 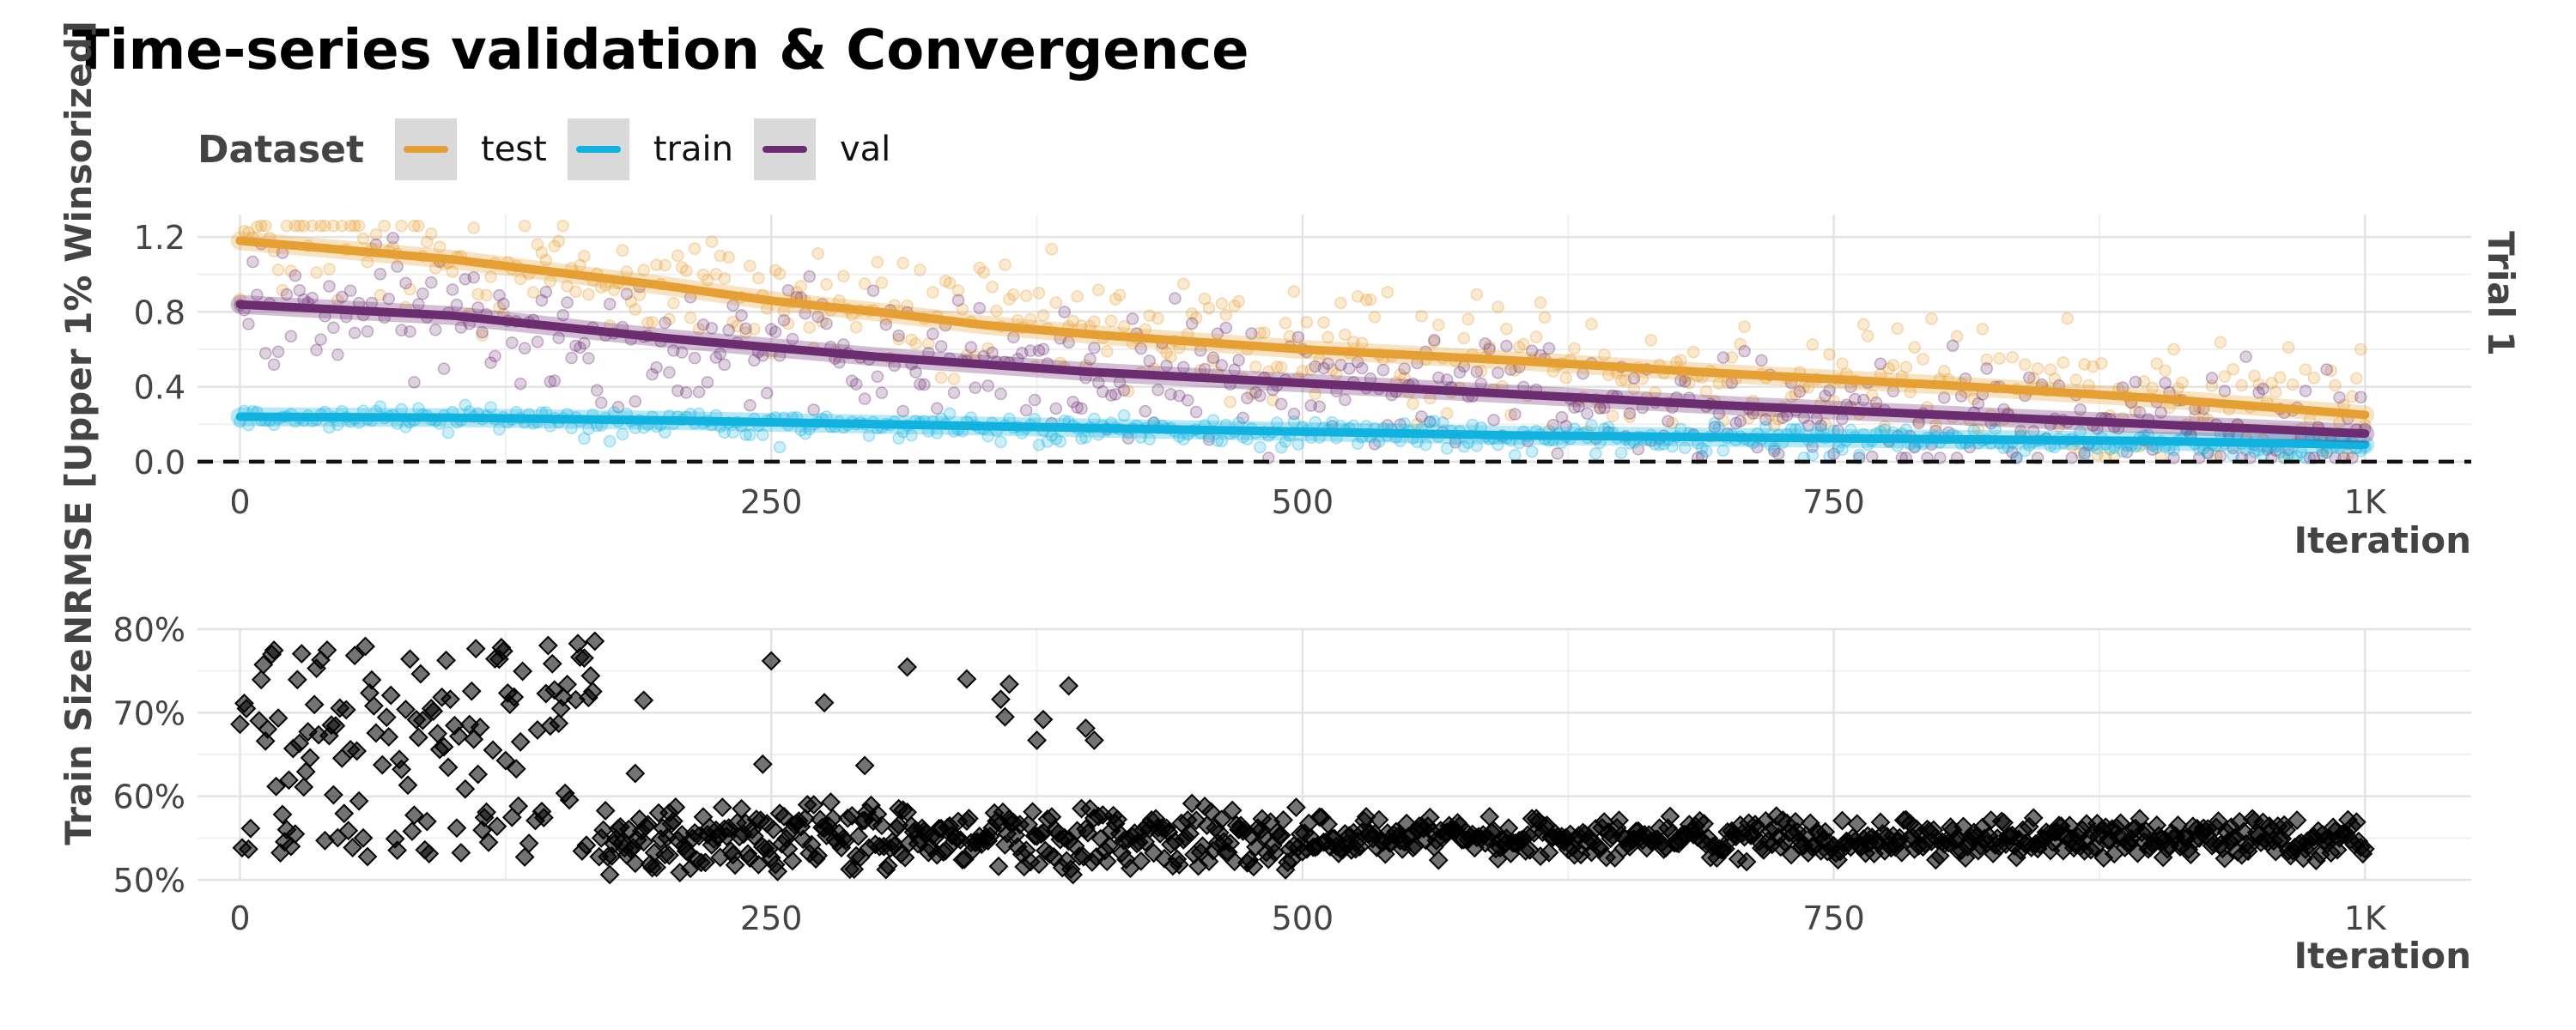 What do you see at coordinates (281, 149) in the screenshot?
I see `legend-title: Dataset` at bounding box center [281, 149].